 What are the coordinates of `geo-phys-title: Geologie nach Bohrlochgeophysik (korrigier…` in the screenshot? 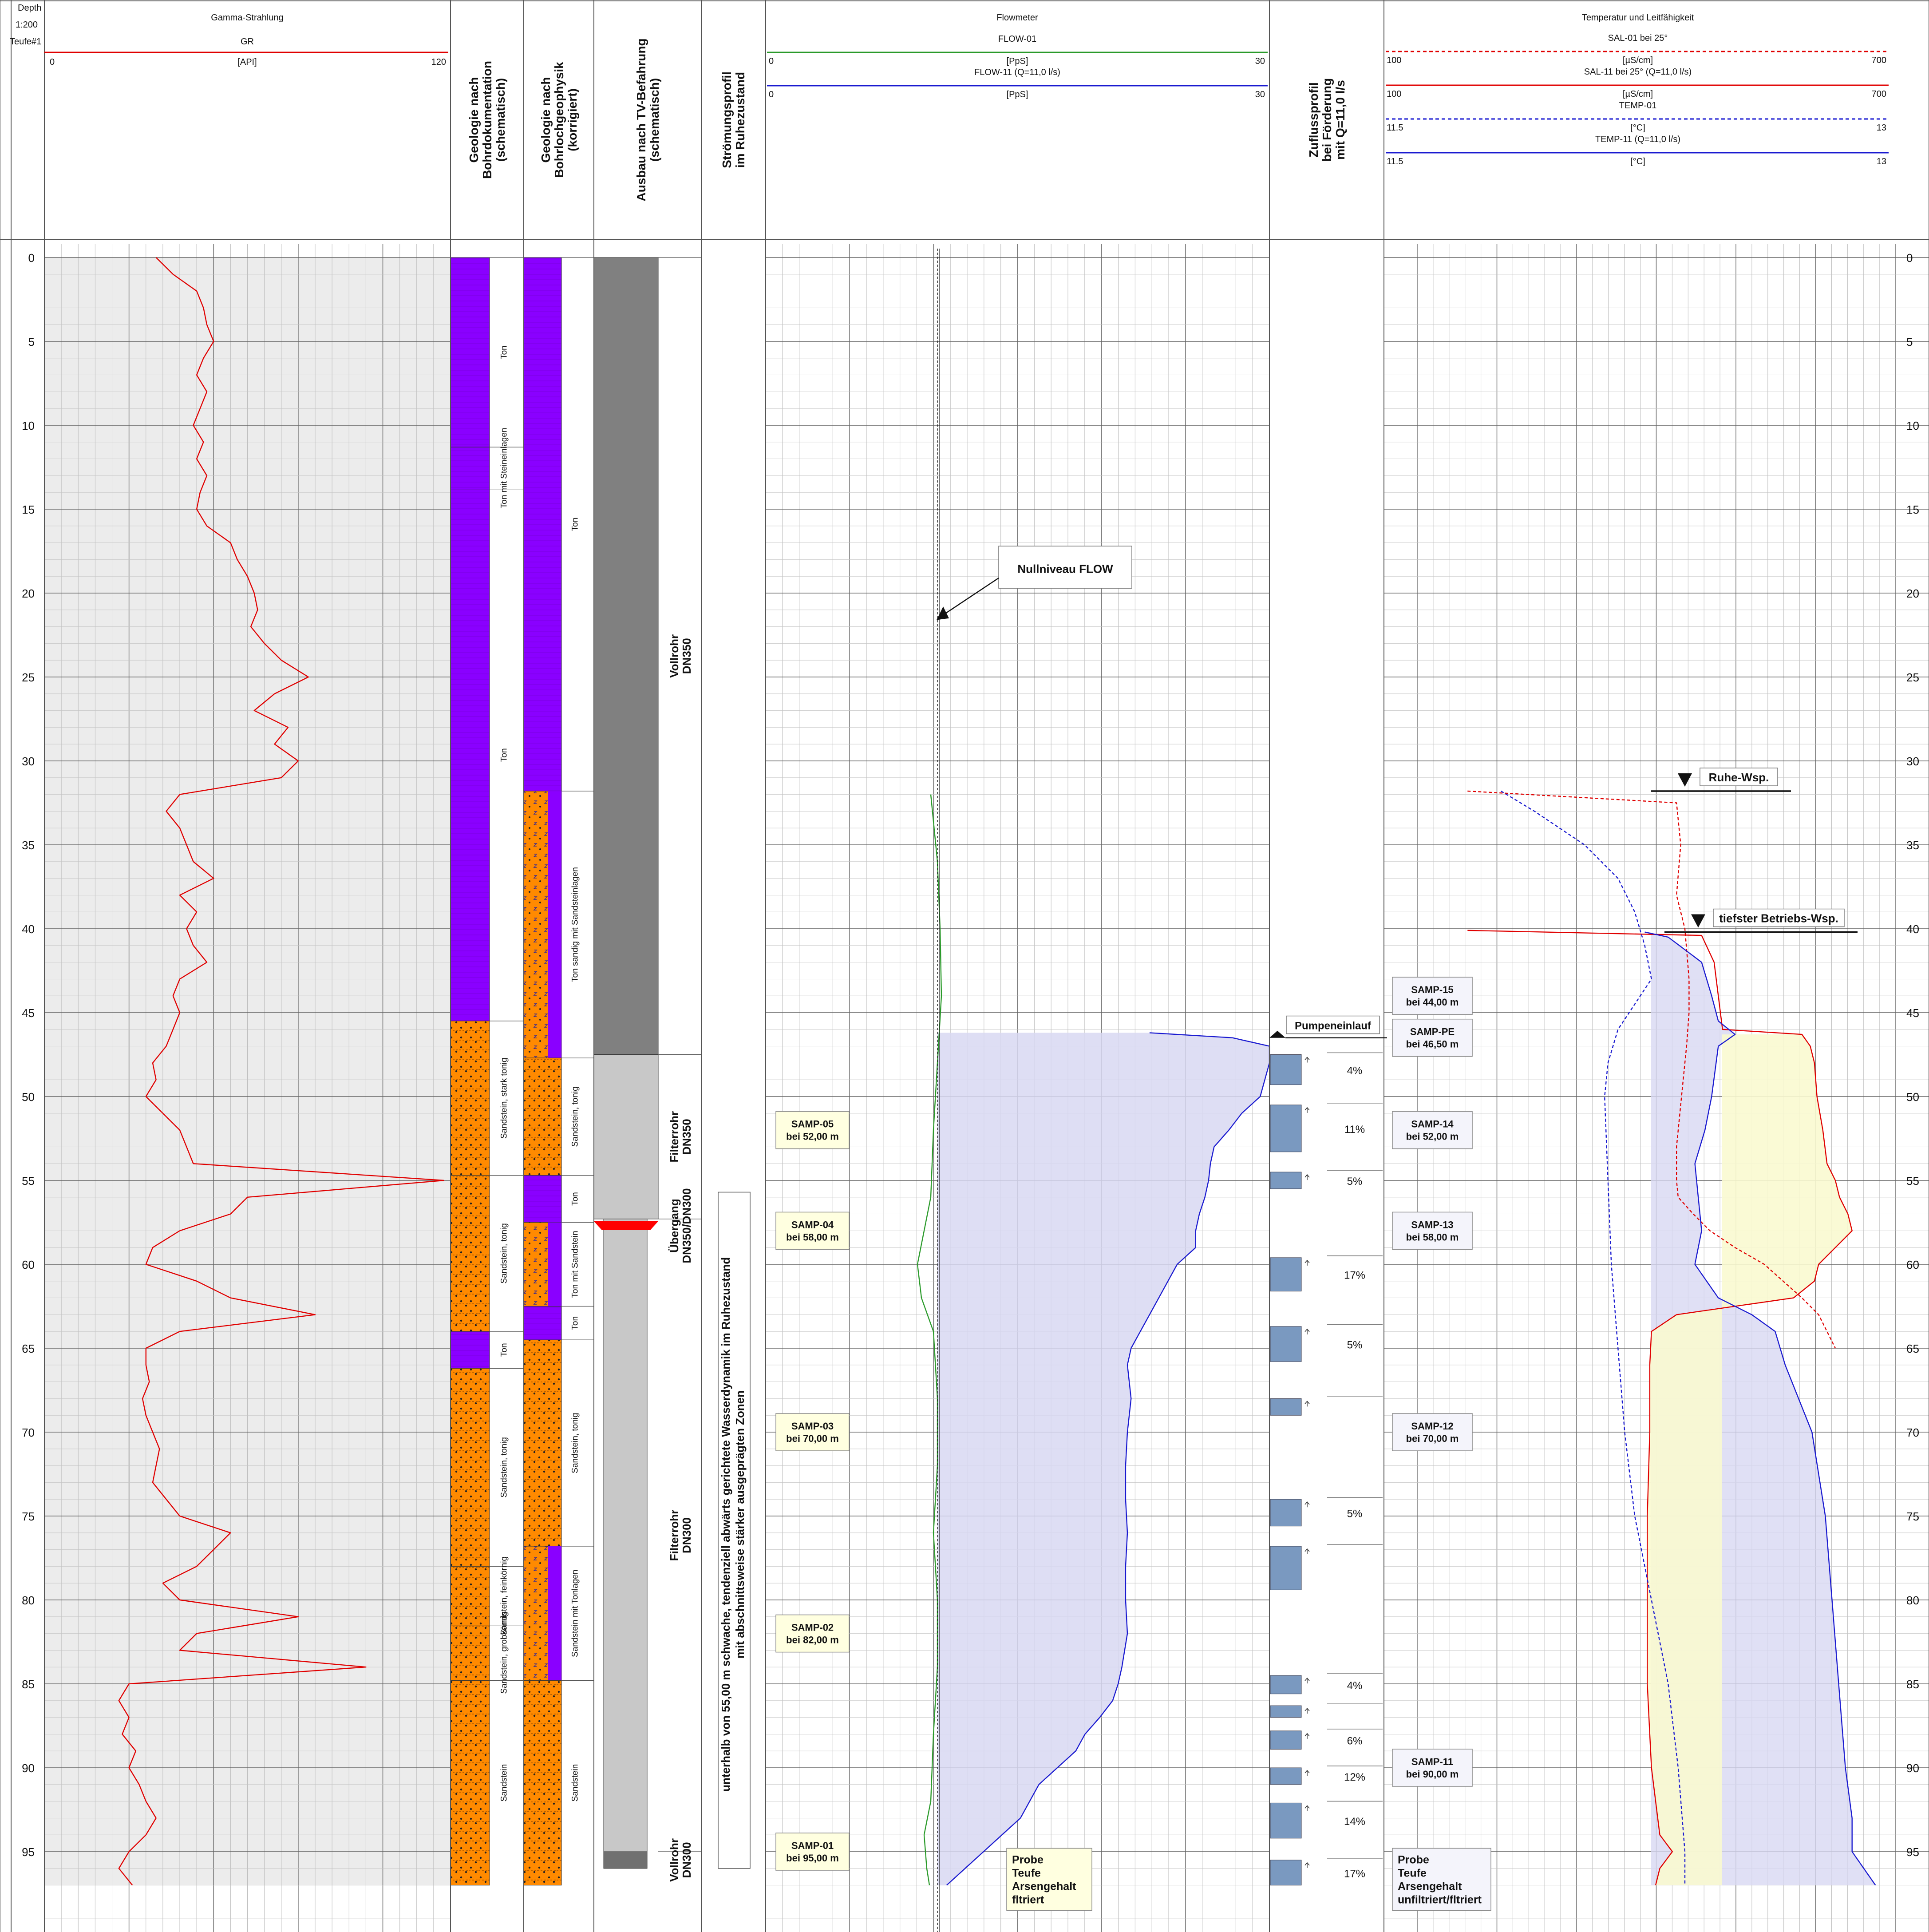 It's located at (559, 120).